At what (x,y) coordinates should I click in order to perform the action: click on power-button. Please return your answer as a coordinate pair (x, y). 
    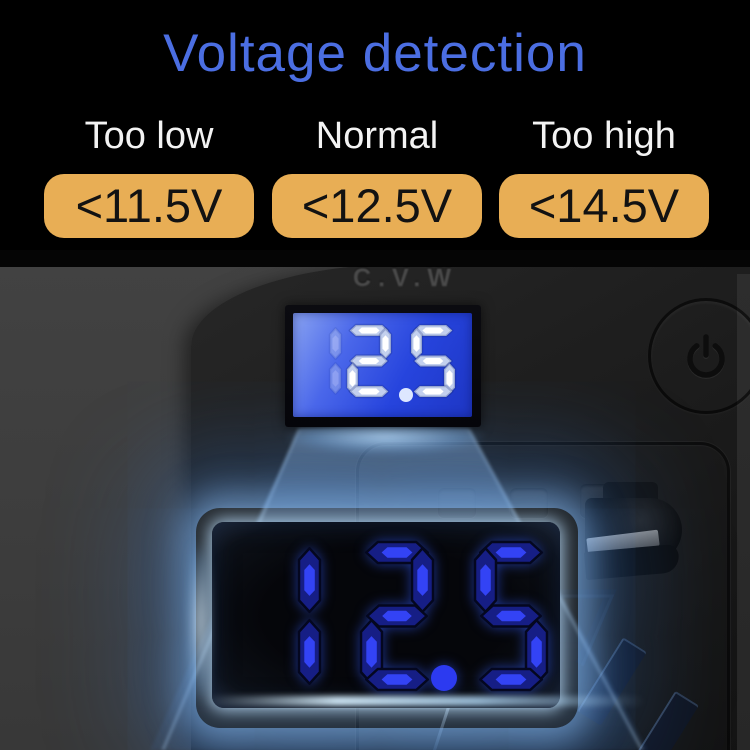
    Looking at the image, I should click on (699, 356).